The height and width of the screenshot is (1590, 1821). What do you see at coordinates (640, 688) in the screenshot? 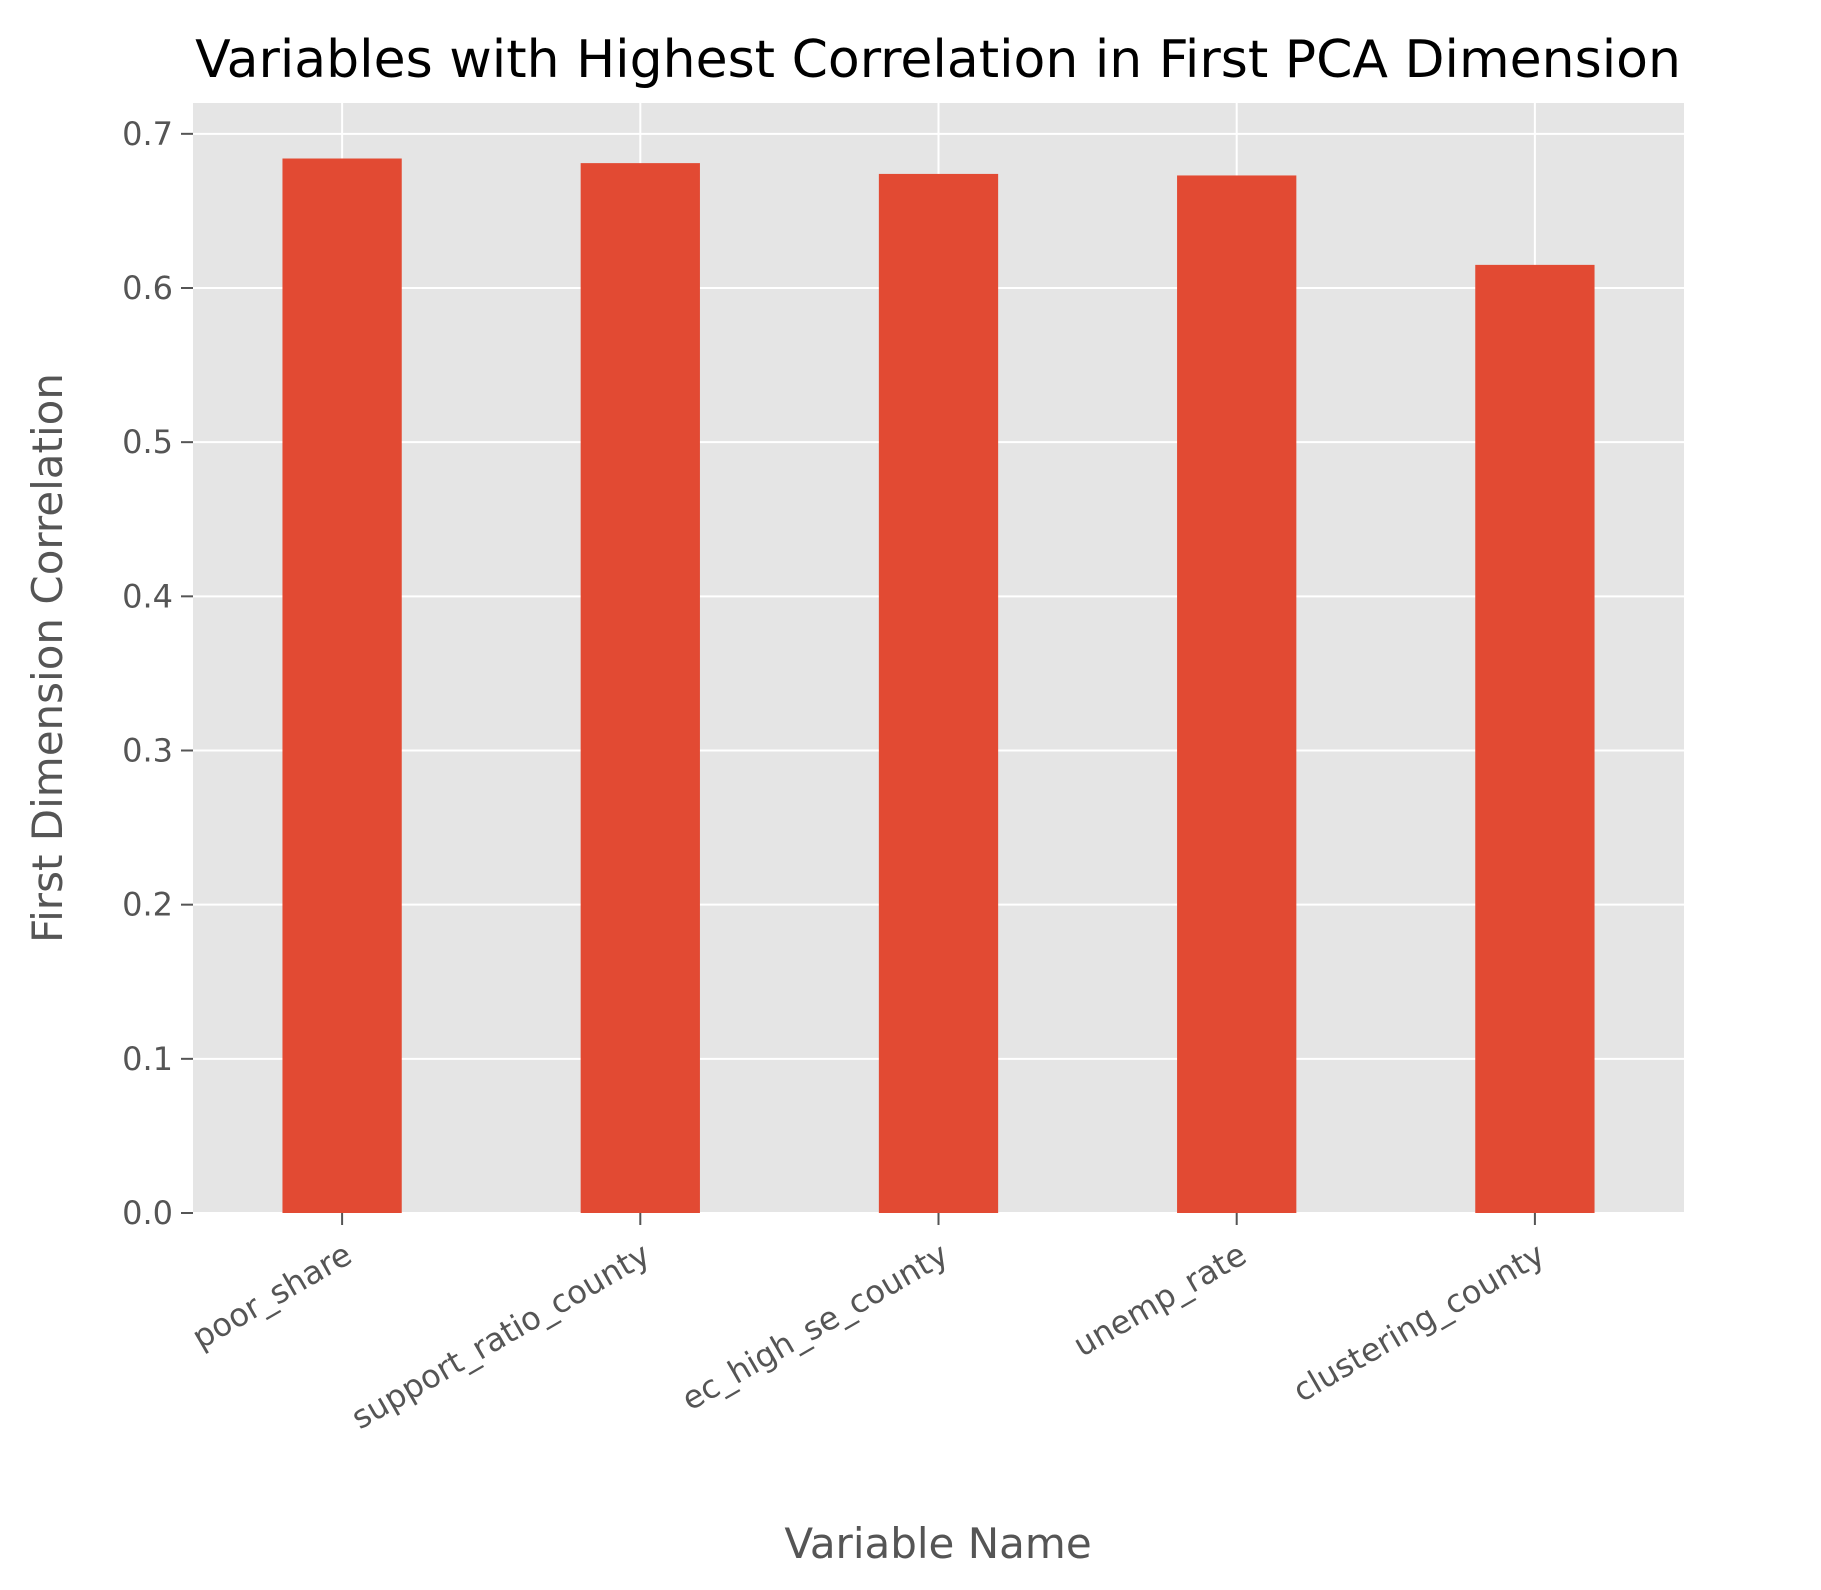
I see `bar-support_ratio_county` at bounding box center [640, 688].